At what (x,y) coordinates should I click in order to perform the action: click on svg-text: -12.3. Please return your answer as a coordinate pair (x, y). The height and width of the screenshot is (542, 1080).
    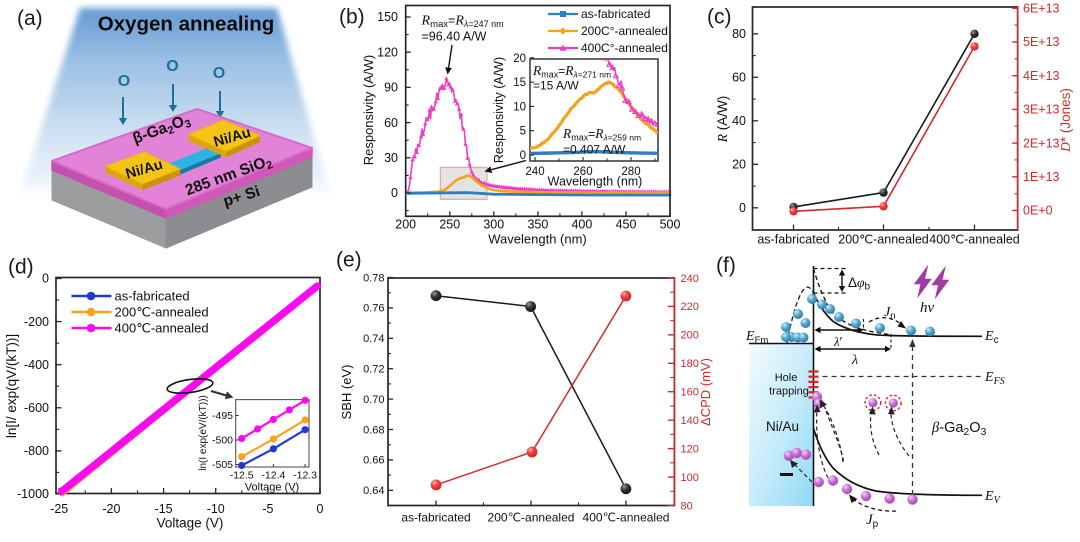
    Looking at the image, I should click on (305, 476).